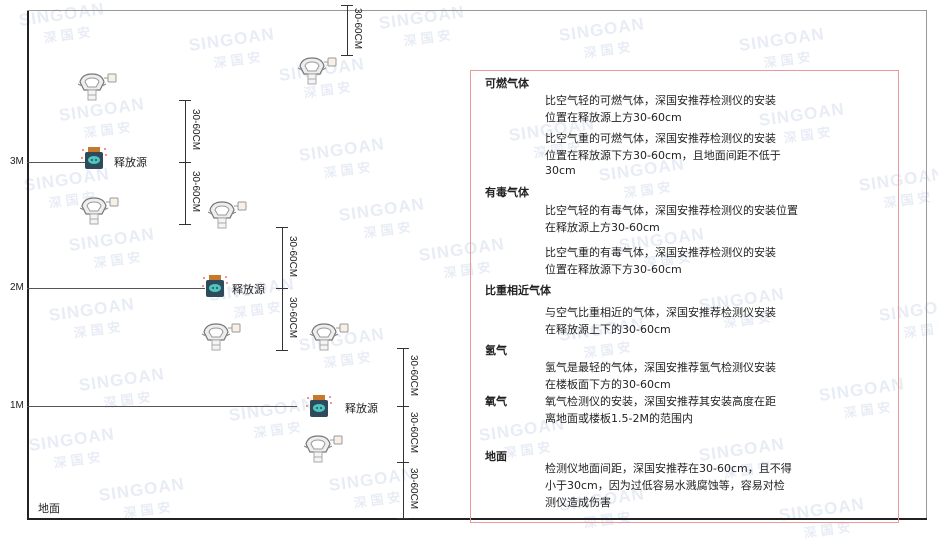  What do you see at coordinates (660, 100) in the screenshot?
I see `combustible-text-line: 比空气轻的可燃气体，深国安推荐检测仪的安装` at bounding box center [660, 100].